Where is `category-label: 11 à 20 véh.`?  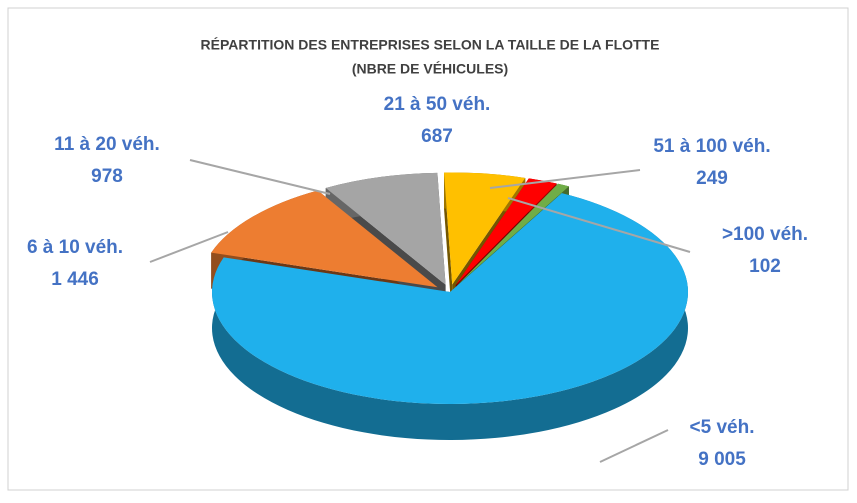
category-label: 11 à 20 véh. is located at coordinates (107, 144).